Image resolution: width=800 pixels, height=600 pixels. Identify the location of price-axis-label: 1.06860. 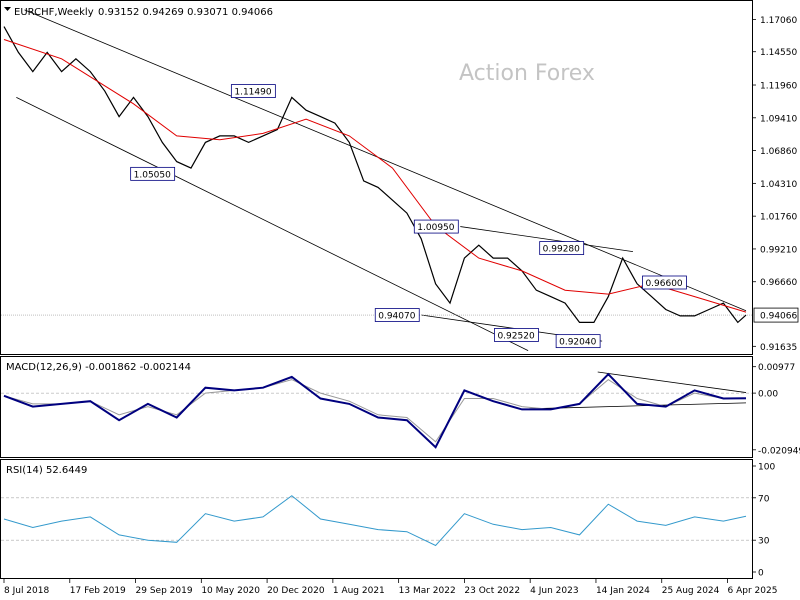
(778, 152).